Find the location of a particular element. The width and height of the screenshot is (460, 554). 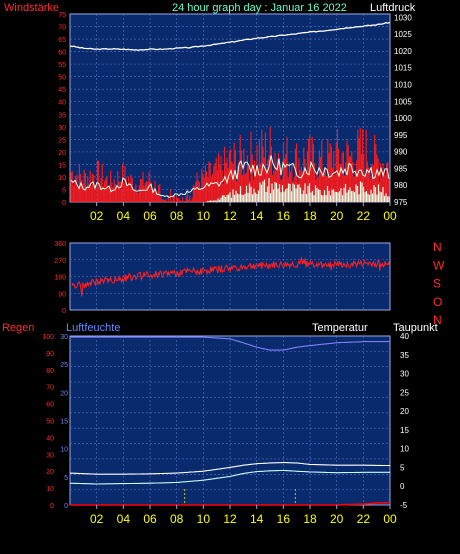

direction-axis-tick-label: 360 is located at coordinates (60, 244).